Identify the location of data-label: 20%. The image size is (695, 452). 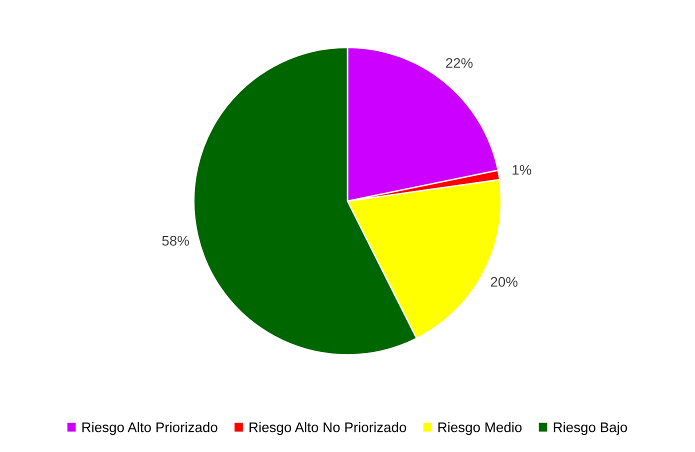
(504, 281).